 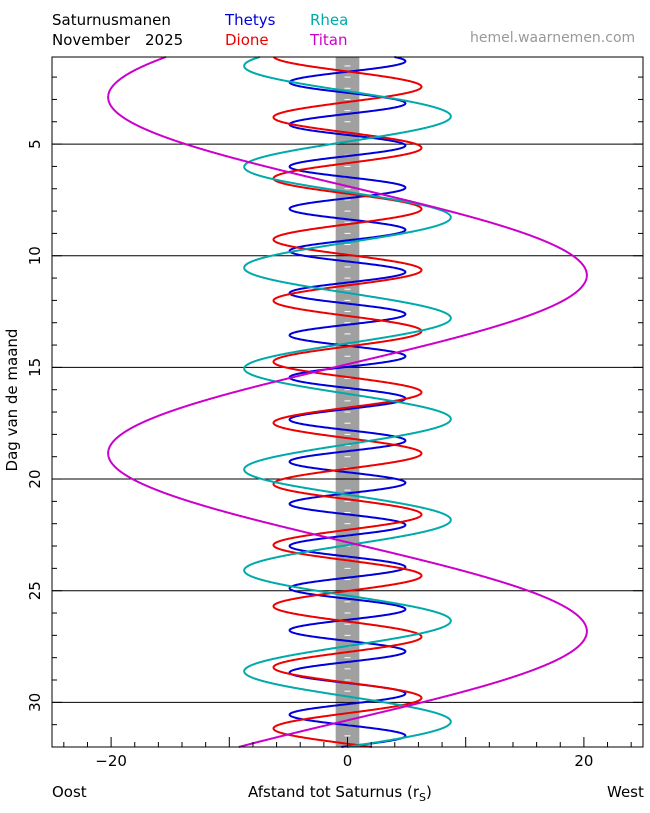 I want to click on source-label: hemel.waarnemen.com, so click(x=553, y=38).